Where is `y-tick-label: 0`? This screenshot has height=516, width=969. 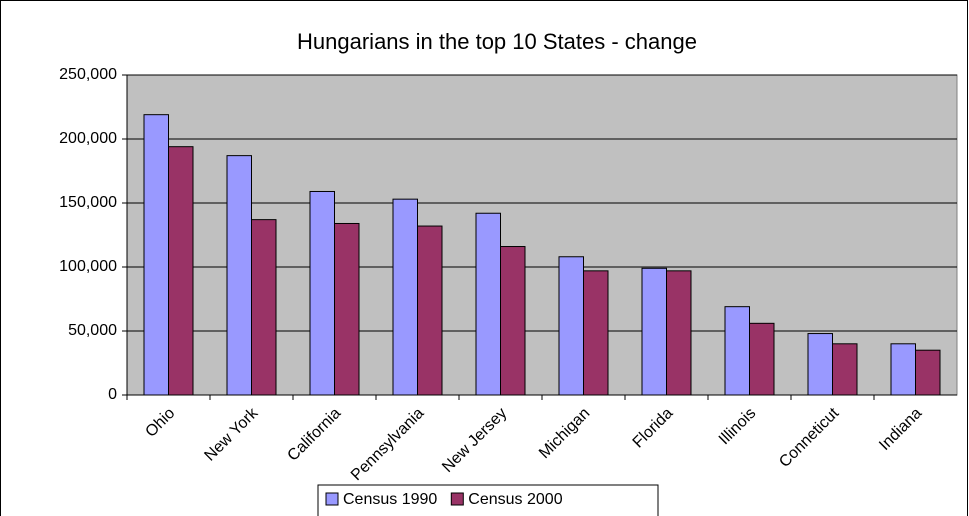
y-tick-label: 0 is located at coordinates (112, 394).